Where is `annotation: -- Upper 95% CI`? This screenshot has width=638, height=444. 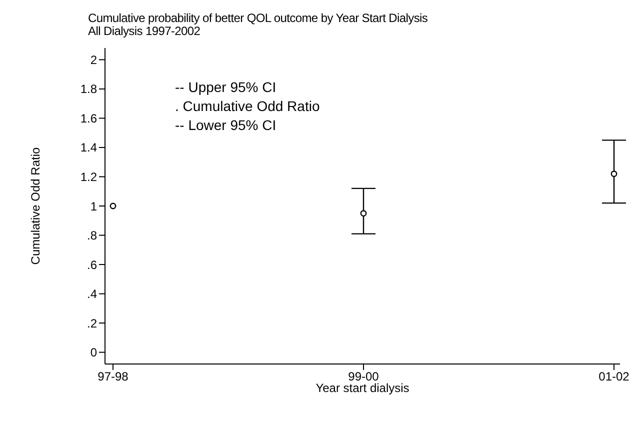 annotation: -- Upper 95% CI is located at coordinates (226, 87).